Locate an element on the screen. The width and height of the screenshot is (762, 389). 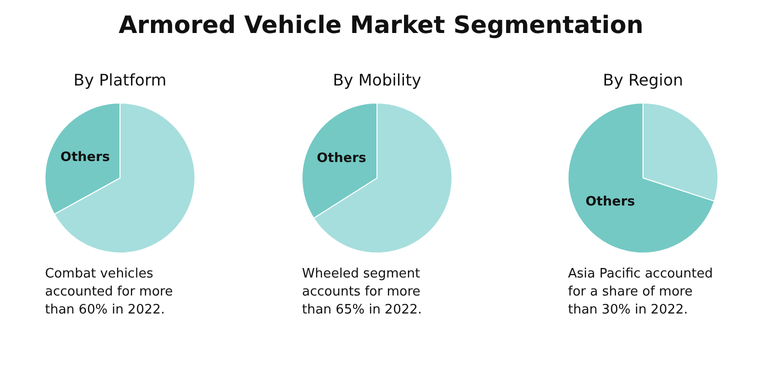
text: Armored Vehicle Market Segmentation is located at coordinates (381, 25).